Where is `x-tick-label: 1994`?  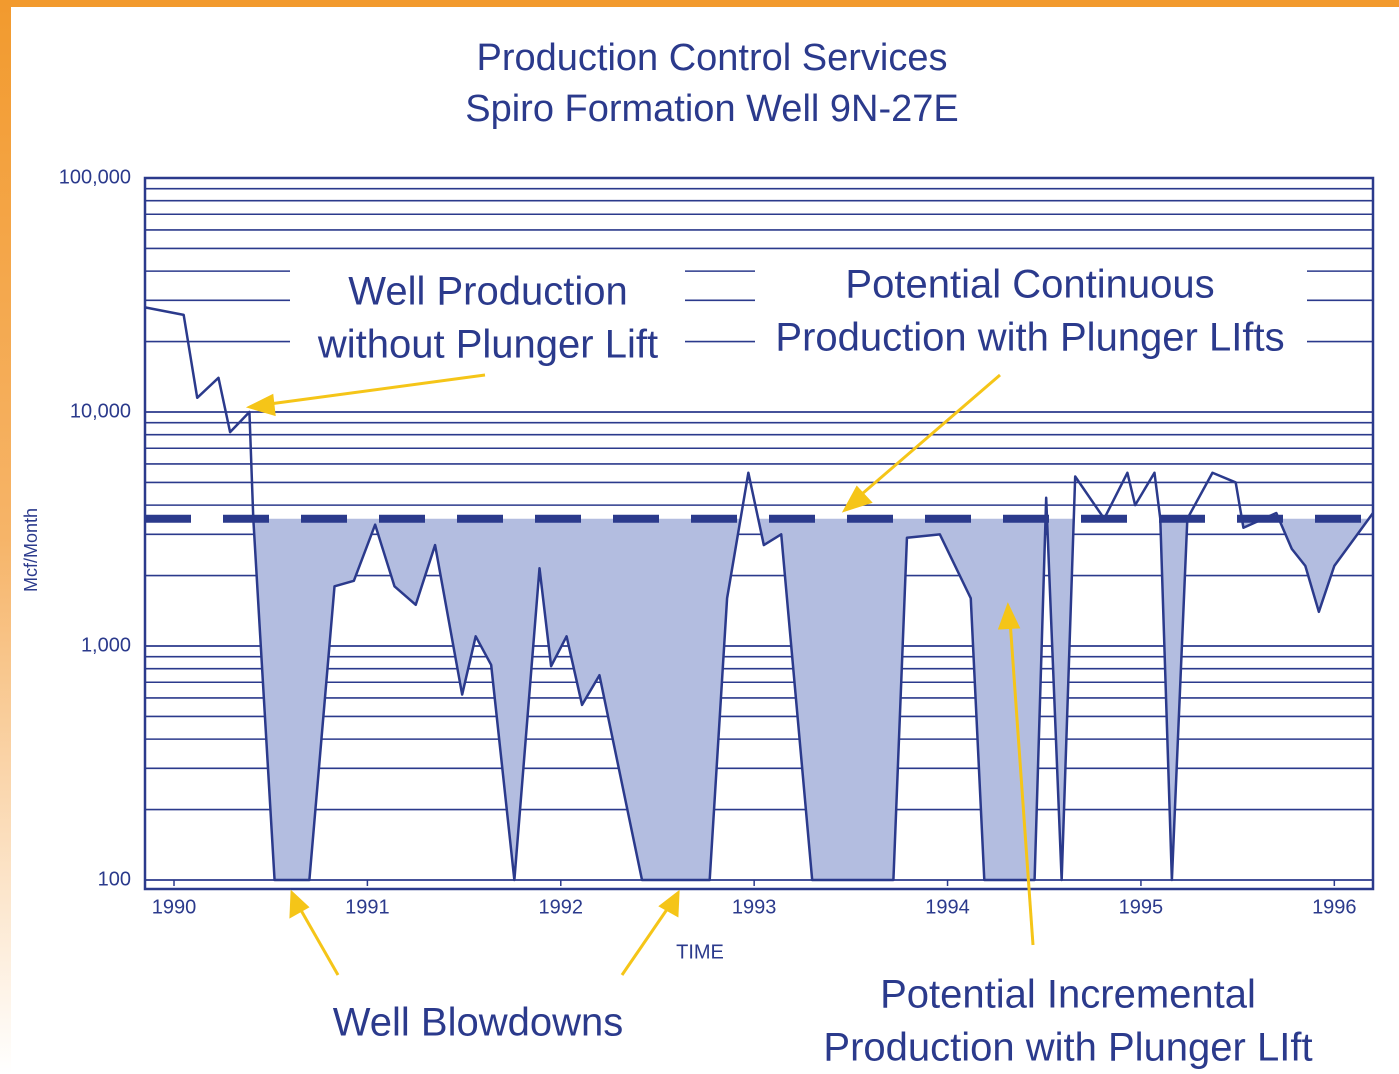
x-tick-label: 1994 is located at coordinates (947, 907).